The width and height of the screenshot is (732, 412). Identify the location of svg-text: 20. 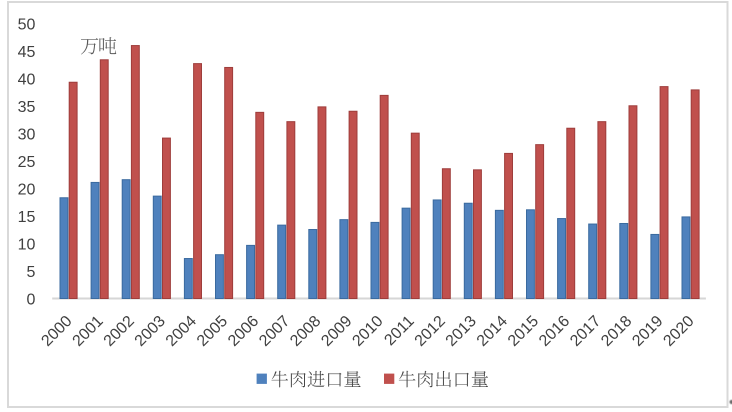
(27, 190).